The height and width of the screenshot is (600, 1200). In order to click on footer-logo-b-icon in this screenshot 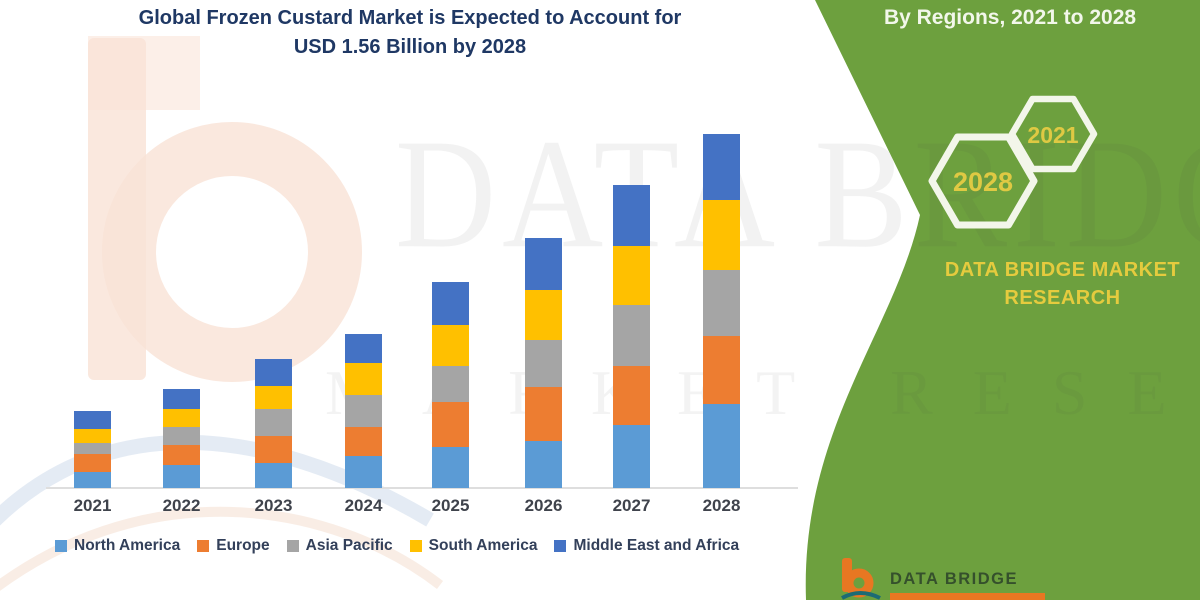, I will do `click(861, 579)`.